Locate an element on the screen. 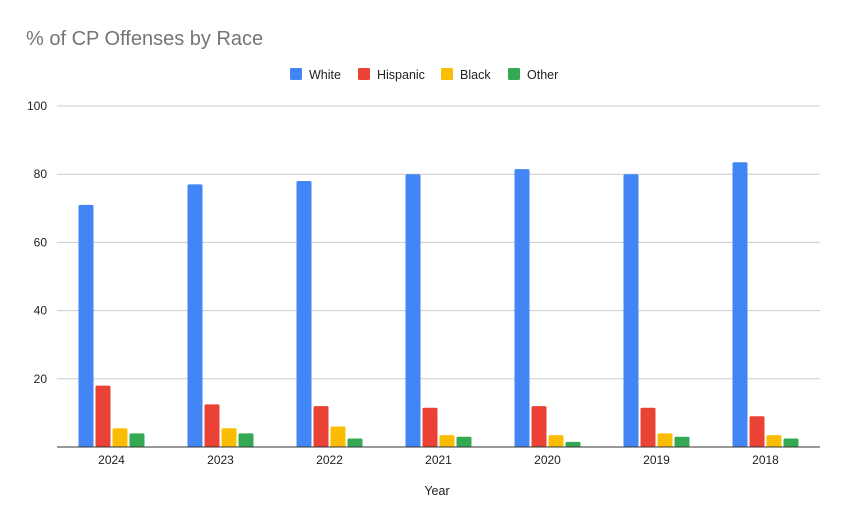 Image resolution: width=847 pixels, height=524 pixels. x-tick-label-2023: 2023 is located at coordinates (220, 460).